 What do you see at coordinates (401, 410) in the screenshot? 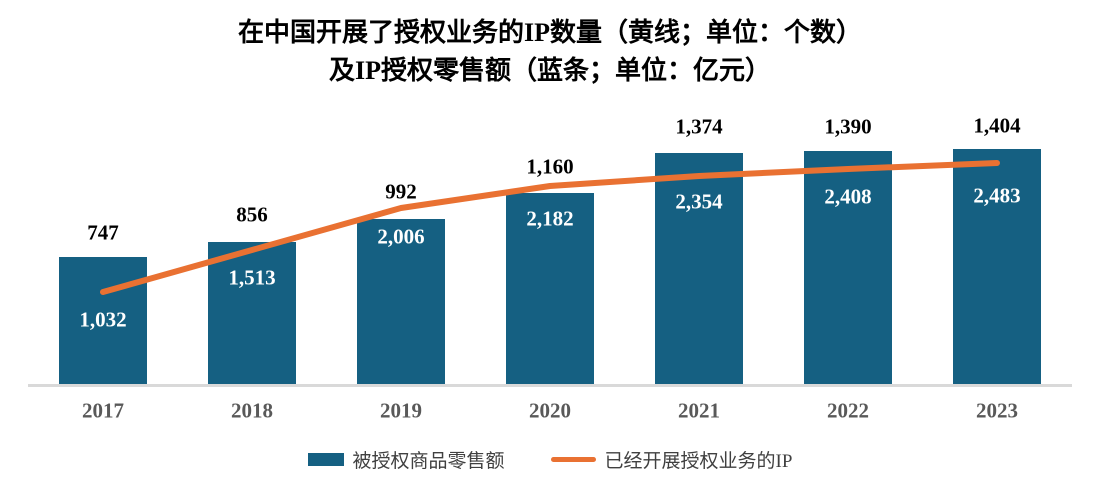
I see `x-axis-label-2019: 2019` at bounding box center [401, 410].